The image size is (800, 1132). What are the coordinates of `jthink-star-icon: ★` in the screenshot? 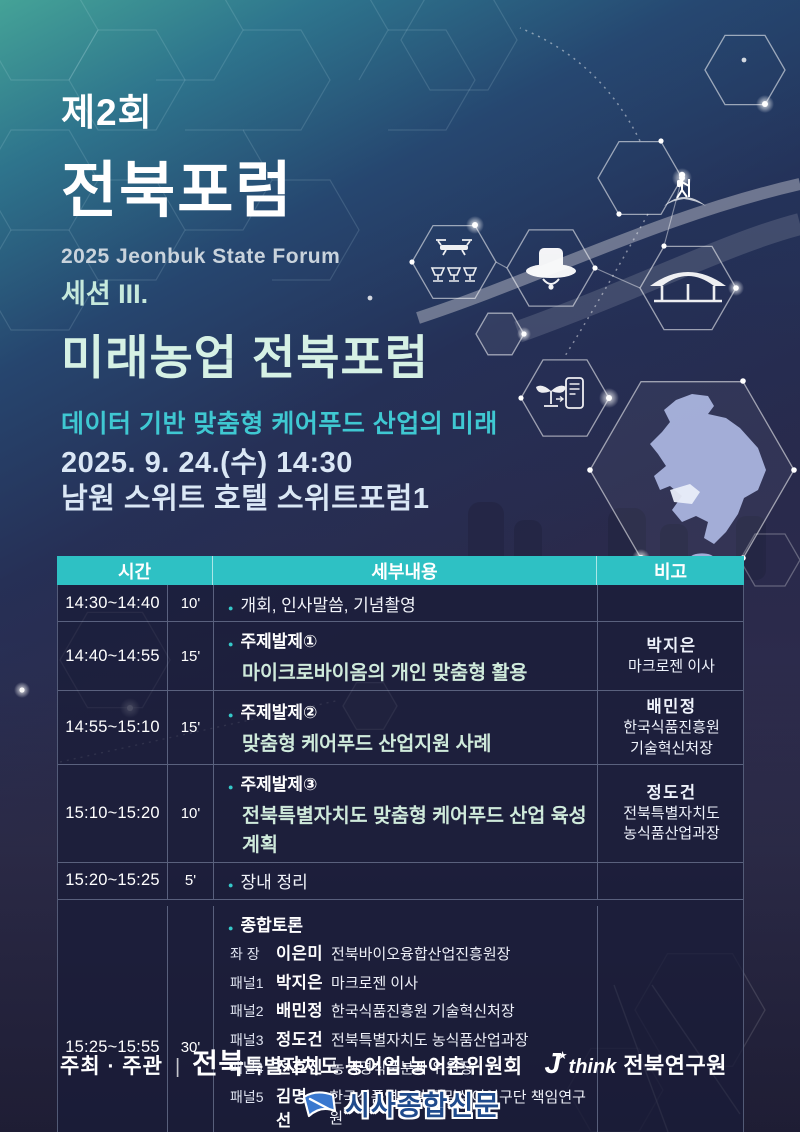 It's located at (562, 1056).